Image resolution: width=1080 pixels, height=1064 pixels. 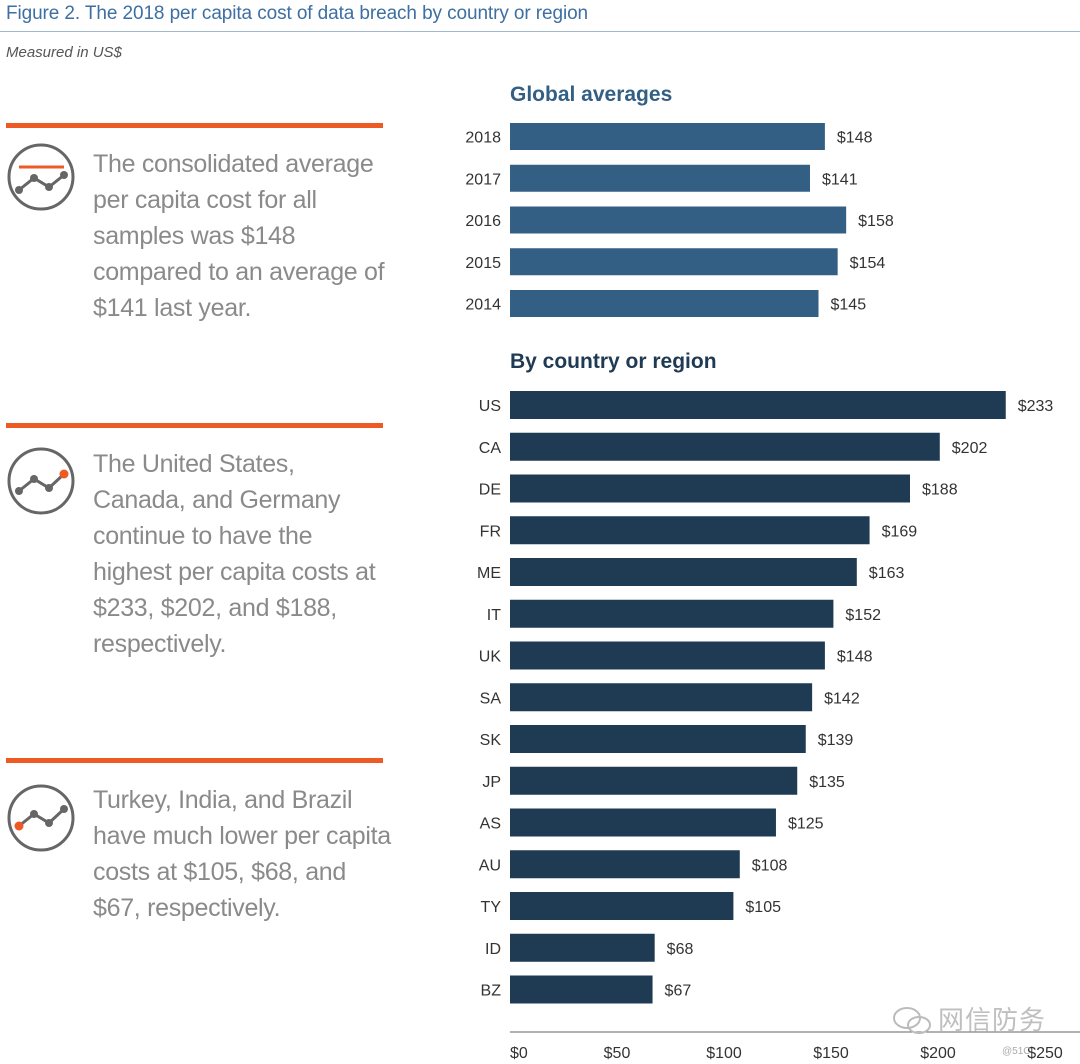 What do you see at coordinates (490, 824) in the screenshot?
I see `category-label: AS` at bounding box center [490, 824].